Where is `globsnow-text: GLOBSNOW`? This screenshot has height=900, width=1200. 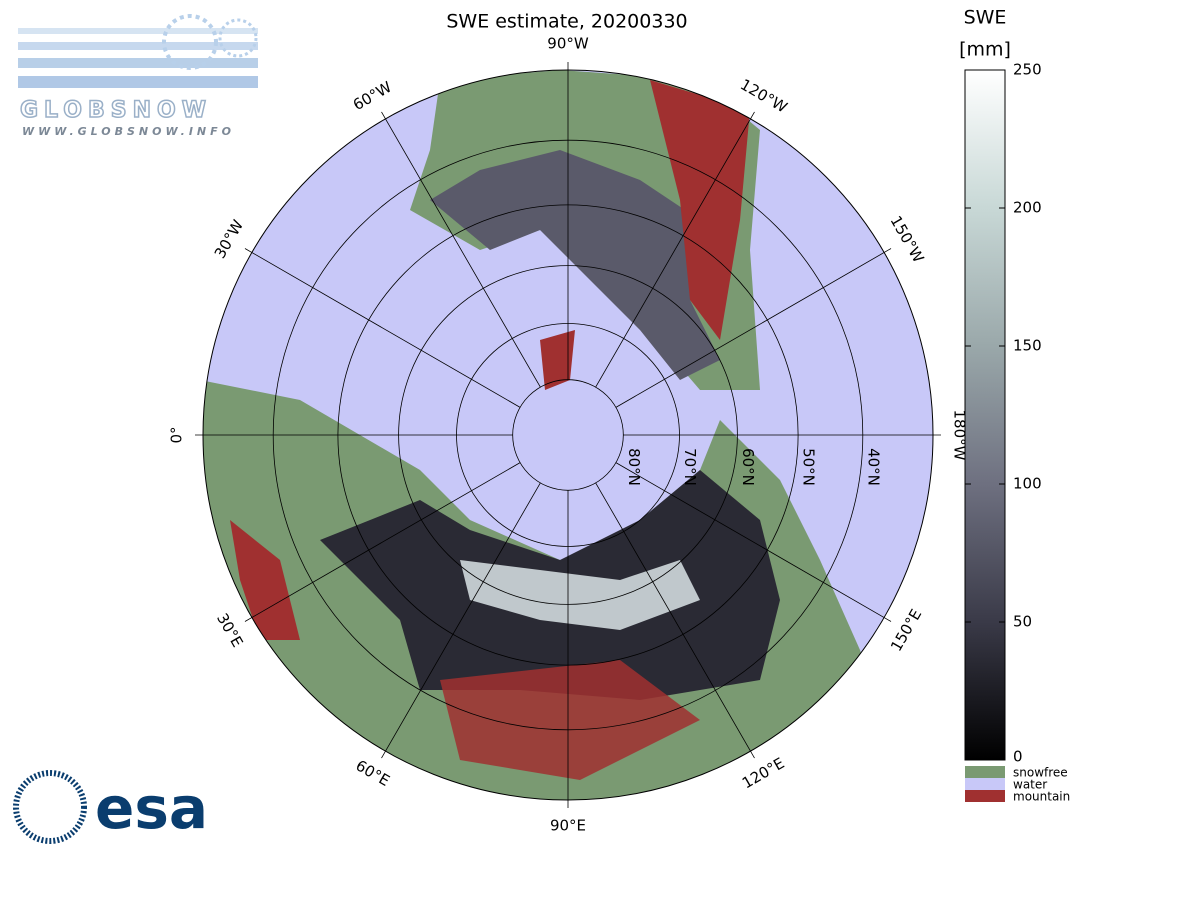
globsnow-text: GLOBSNOW is located at coordinates (116, 110).